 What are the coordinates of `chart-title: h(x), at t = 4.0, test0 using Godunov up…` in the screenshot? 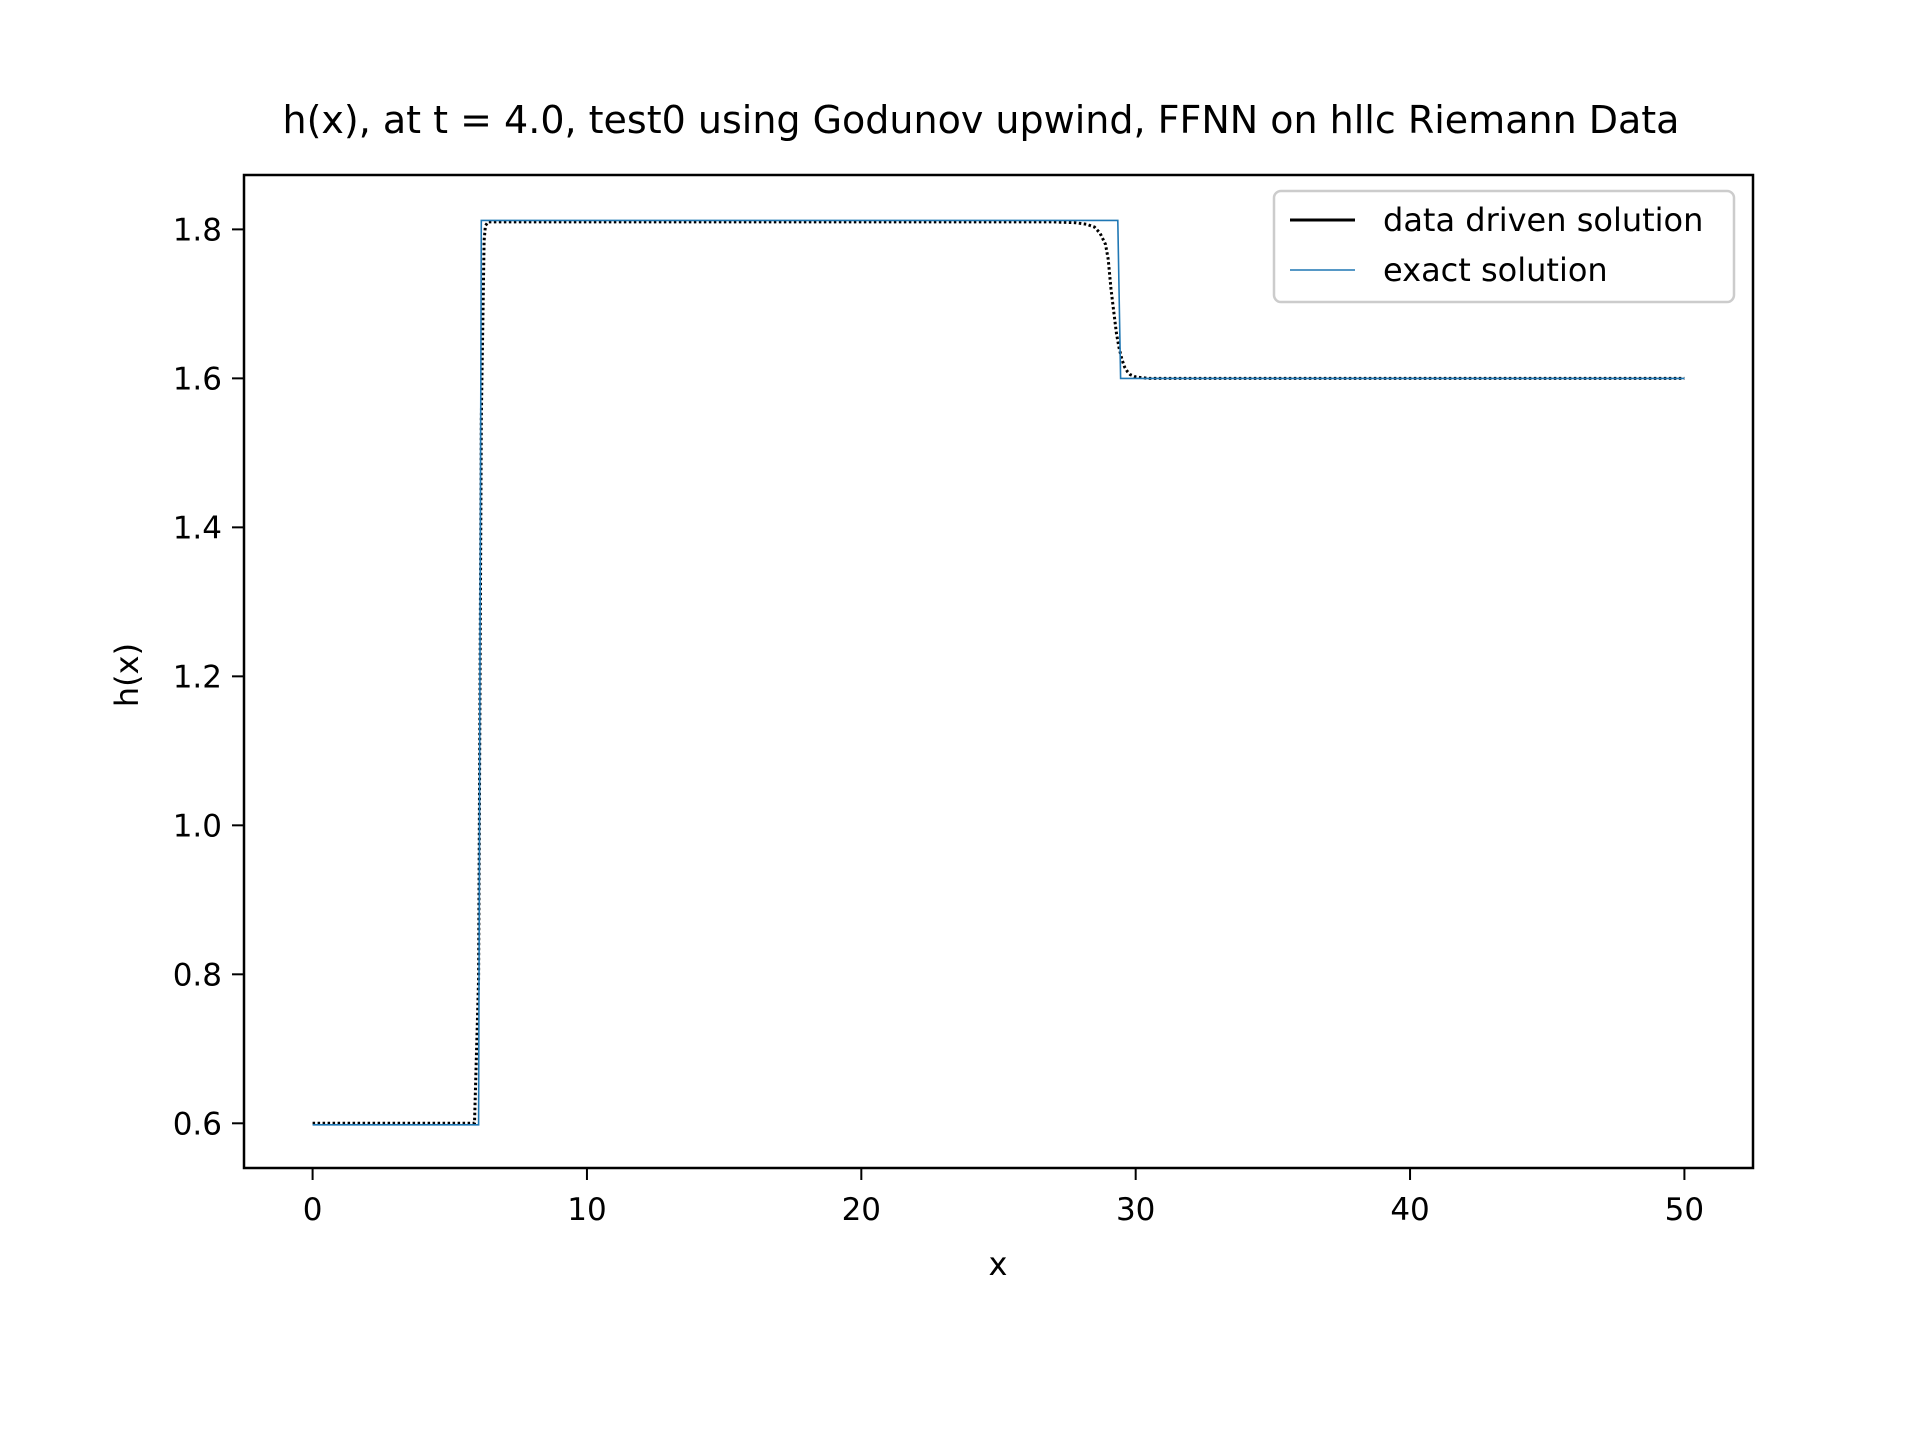 It's located at (981, 120).